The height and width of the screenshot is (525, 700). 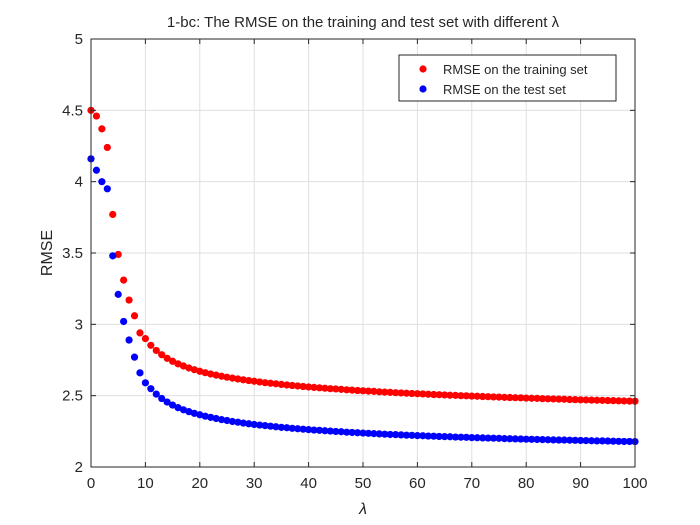 What do you see at coordinates (526, 483) in the screenshot?
I see `x-tick-label: 80` at bounding box center [526, 483].